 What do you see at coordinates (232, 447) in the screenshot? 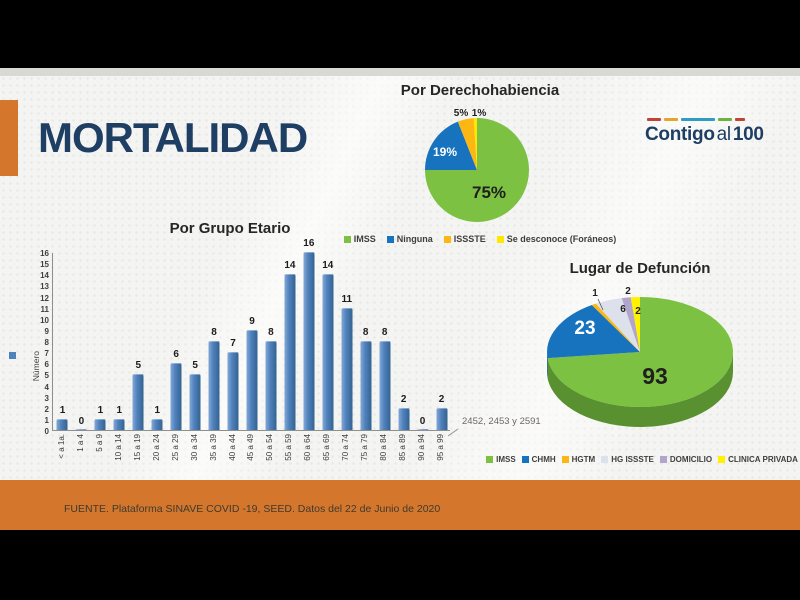
I see `x-axis-label-text: 40 a 44` at bounding box center [232, 447].